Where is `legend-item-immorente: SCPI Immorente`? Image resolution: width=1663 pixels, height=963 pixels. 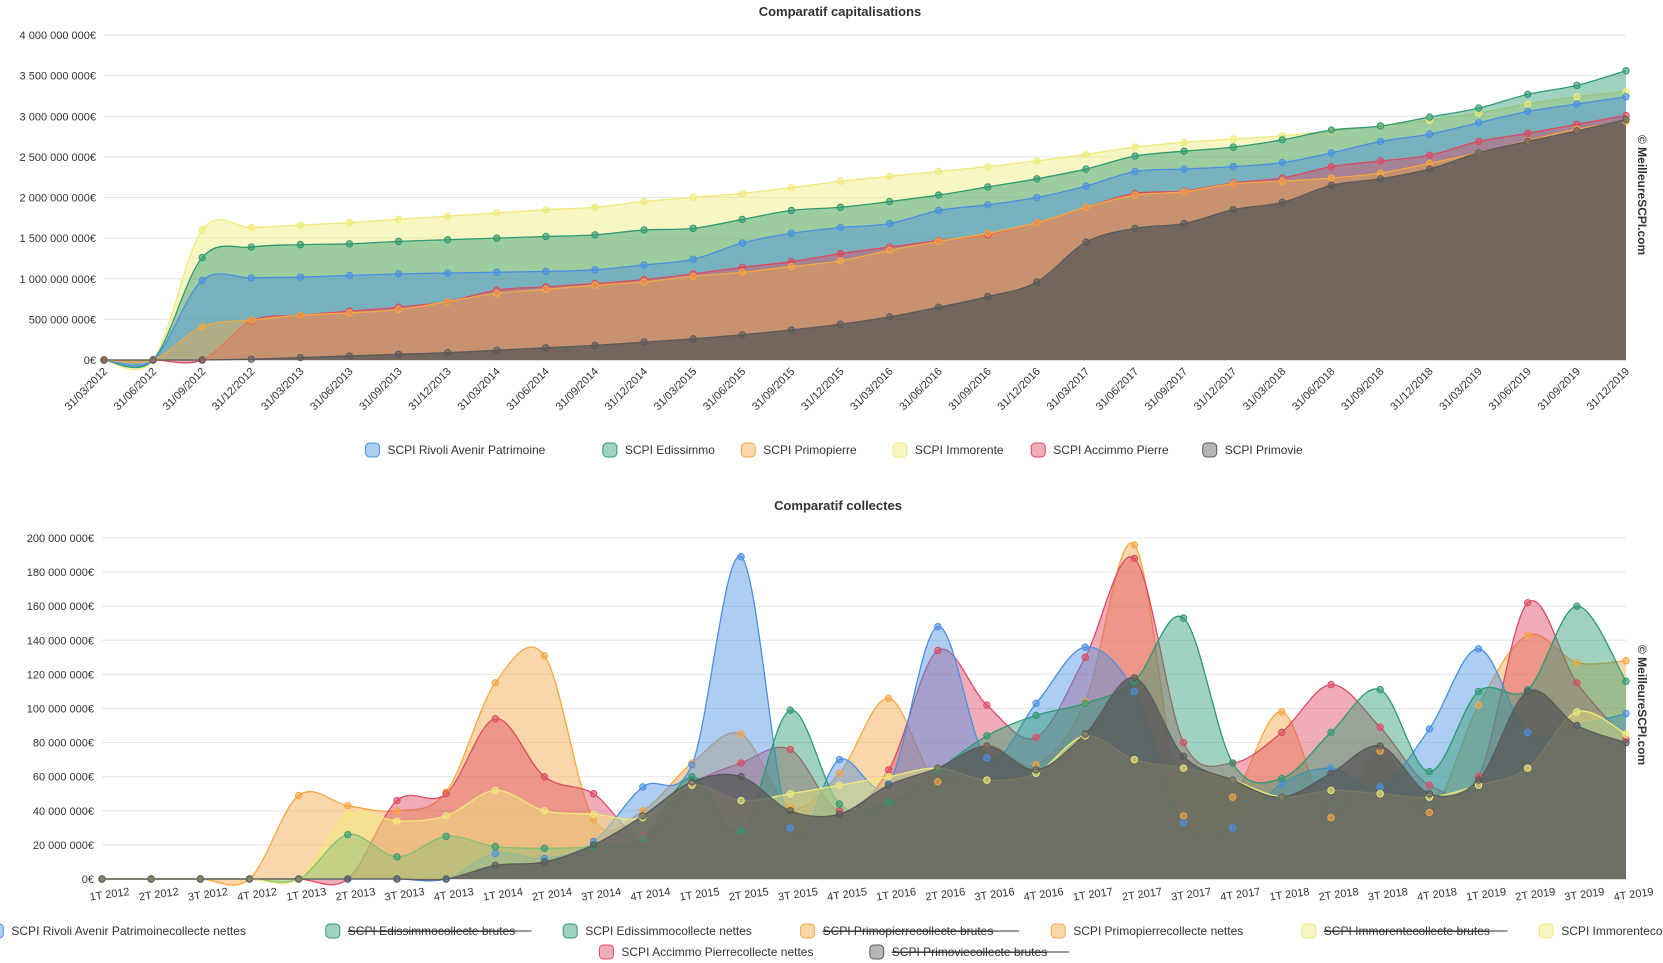
legend-item-immorente: SCPI Immorente is located at coordinates (948, 450).